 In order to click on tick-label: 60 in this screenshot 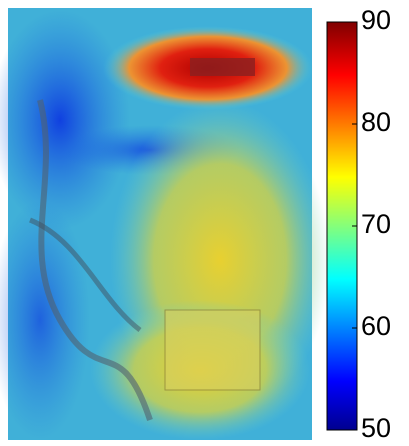, I will do `click(376, 326)`.